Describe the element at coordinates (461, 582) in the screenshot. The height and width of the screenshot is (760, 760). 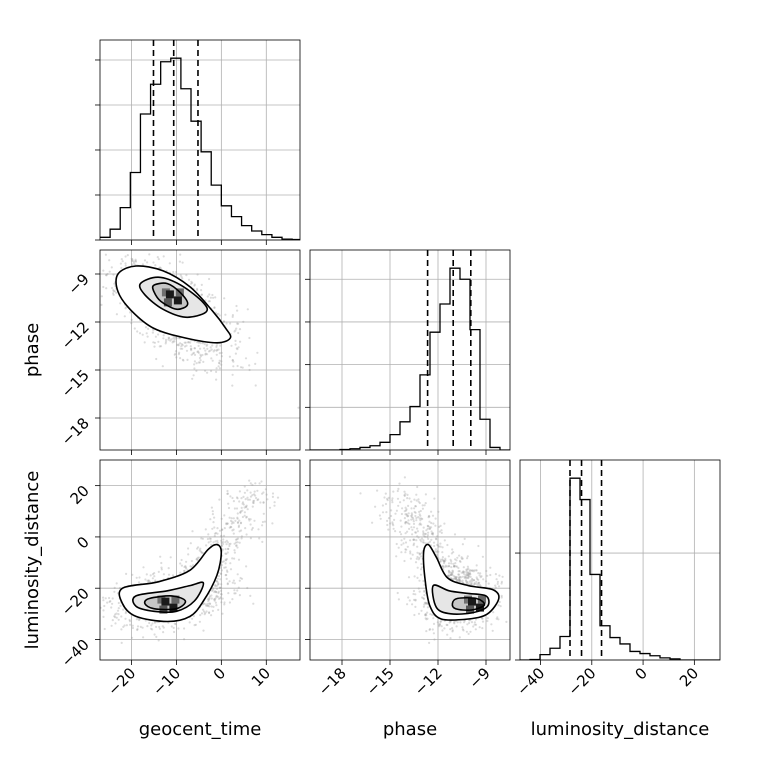
I see `contour-line` at that location.